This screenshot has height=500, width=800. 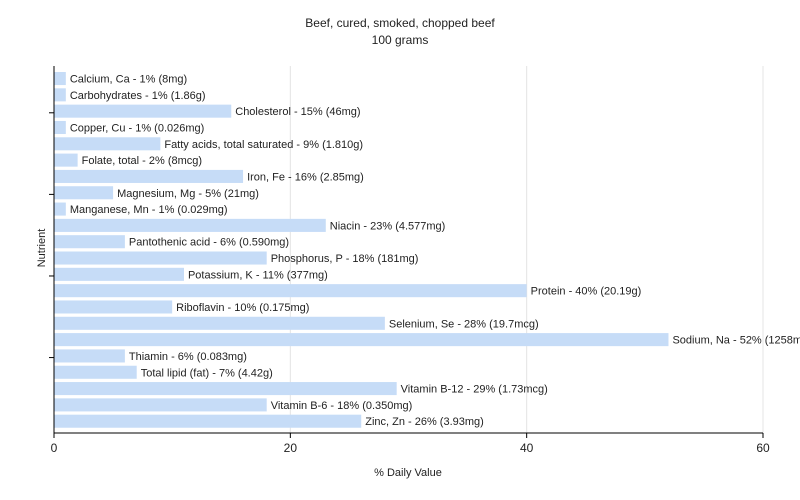 I want to click on bar-label: Folate, total - 2% (8mcg), so click(x=142, y=161).